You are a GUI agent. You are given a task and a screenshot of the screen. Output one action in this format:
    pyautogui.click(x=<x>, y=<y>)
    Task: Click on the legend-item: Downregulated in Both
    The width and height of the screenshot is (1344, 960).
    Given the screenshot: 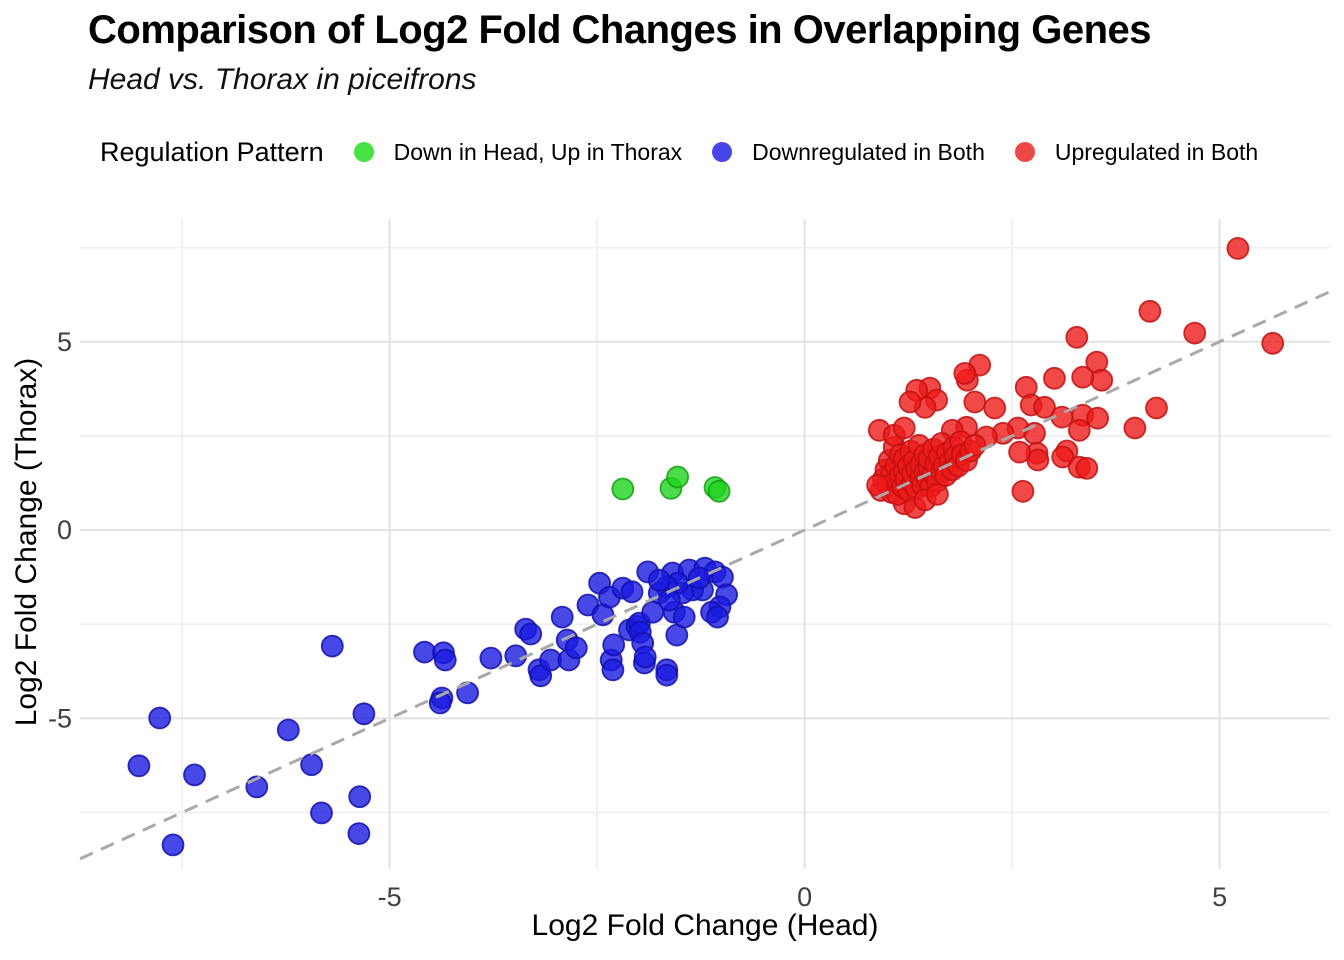 What is the action you would take?
    pyautogui.click(x=848, y=152)
    